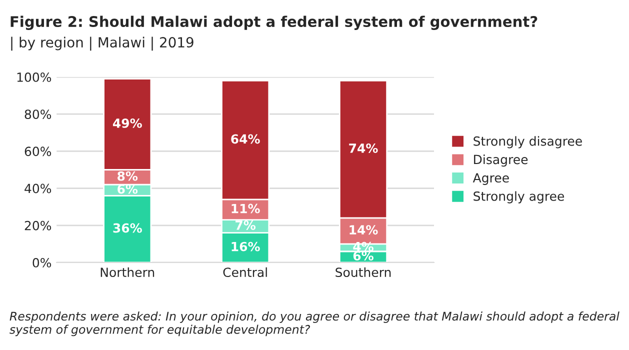 The image size is (629, 350). What do you see at coordinates (127, 272) in the screenshot?
I see `x-tick-label: Northern` at bounding box center [127, 272].